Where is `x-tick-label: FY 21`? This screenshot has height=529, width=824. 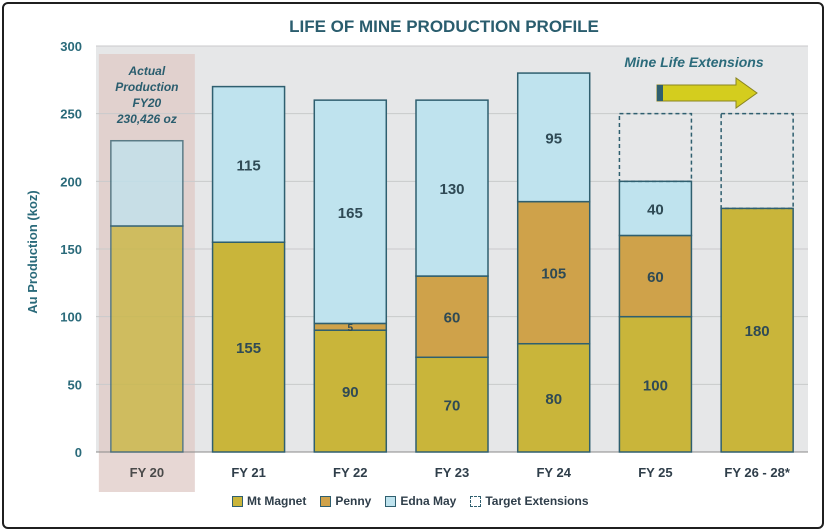 x-tick-label: FY 21 is located at coordinates (248, 472).